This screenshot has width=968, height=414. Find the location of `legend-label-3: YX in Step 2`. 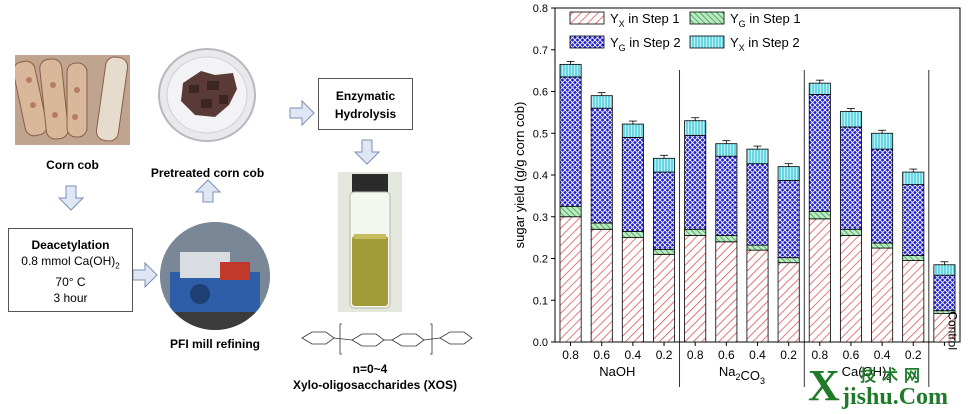

legend-label-3: YX in Step 2 is located at coordinates (765, 44).